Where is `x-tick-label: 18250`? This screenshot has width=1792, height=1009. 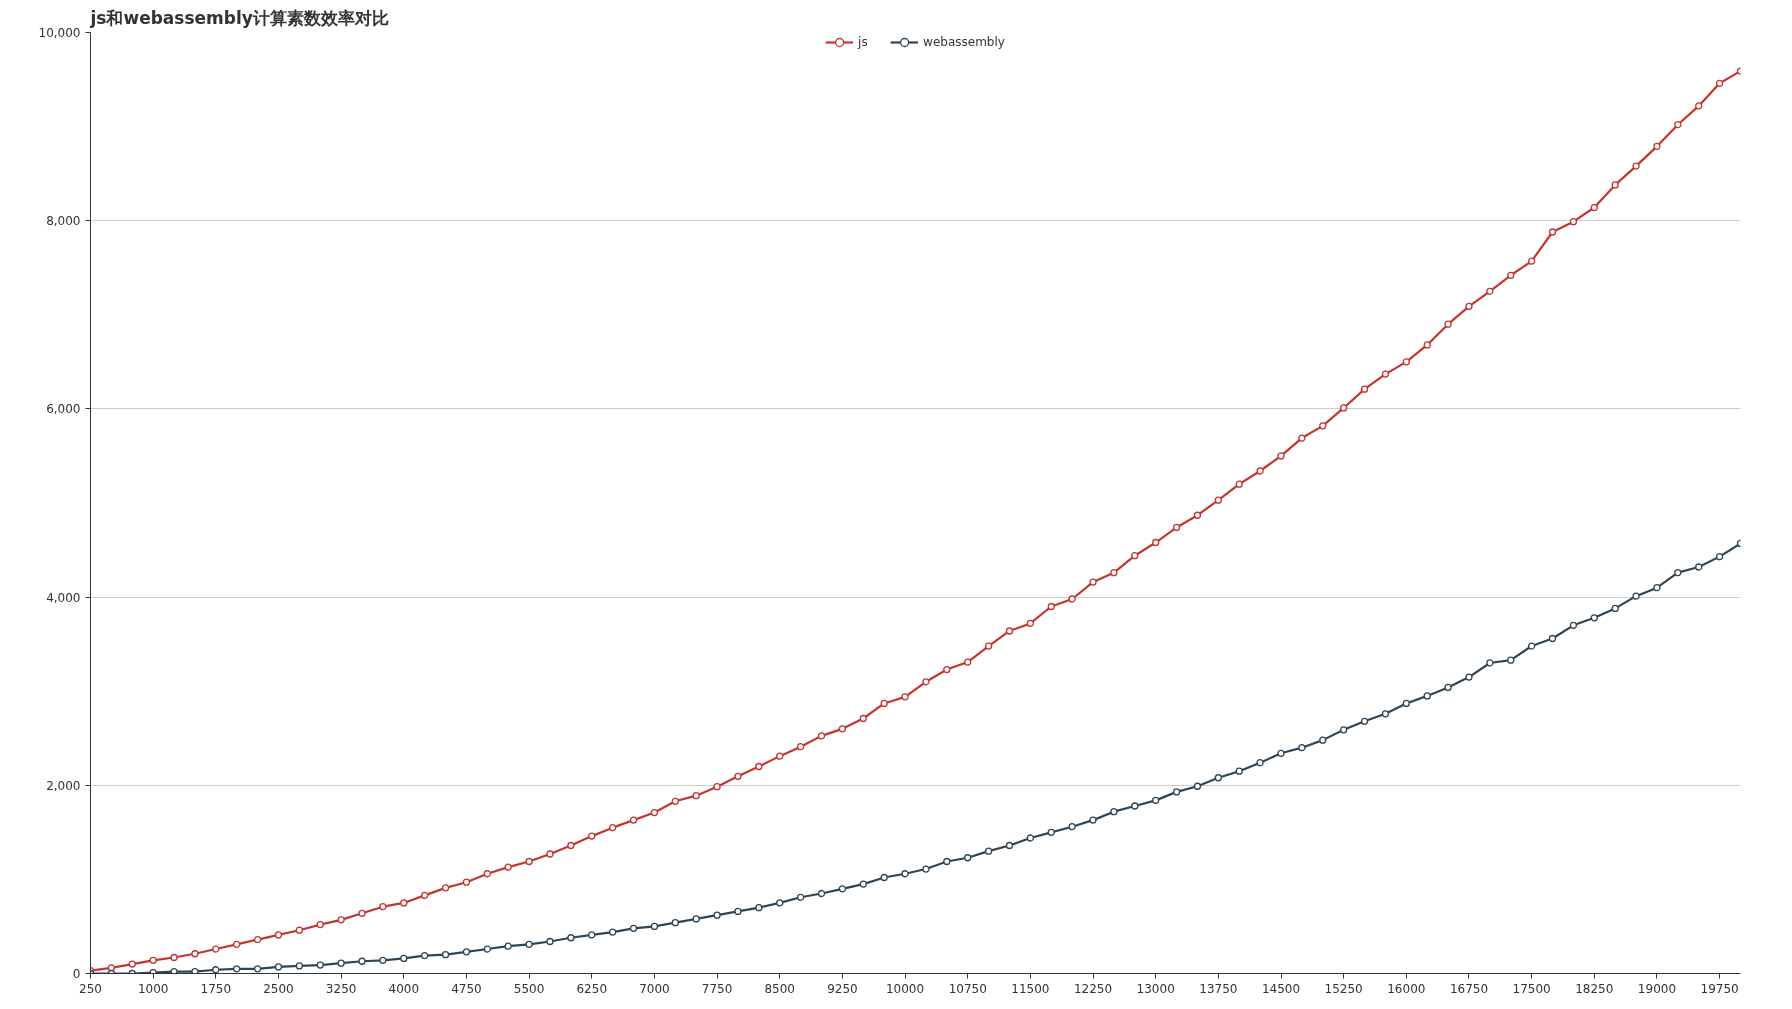 x-tick-label: 18250 is located at coordinates (1594, 988).